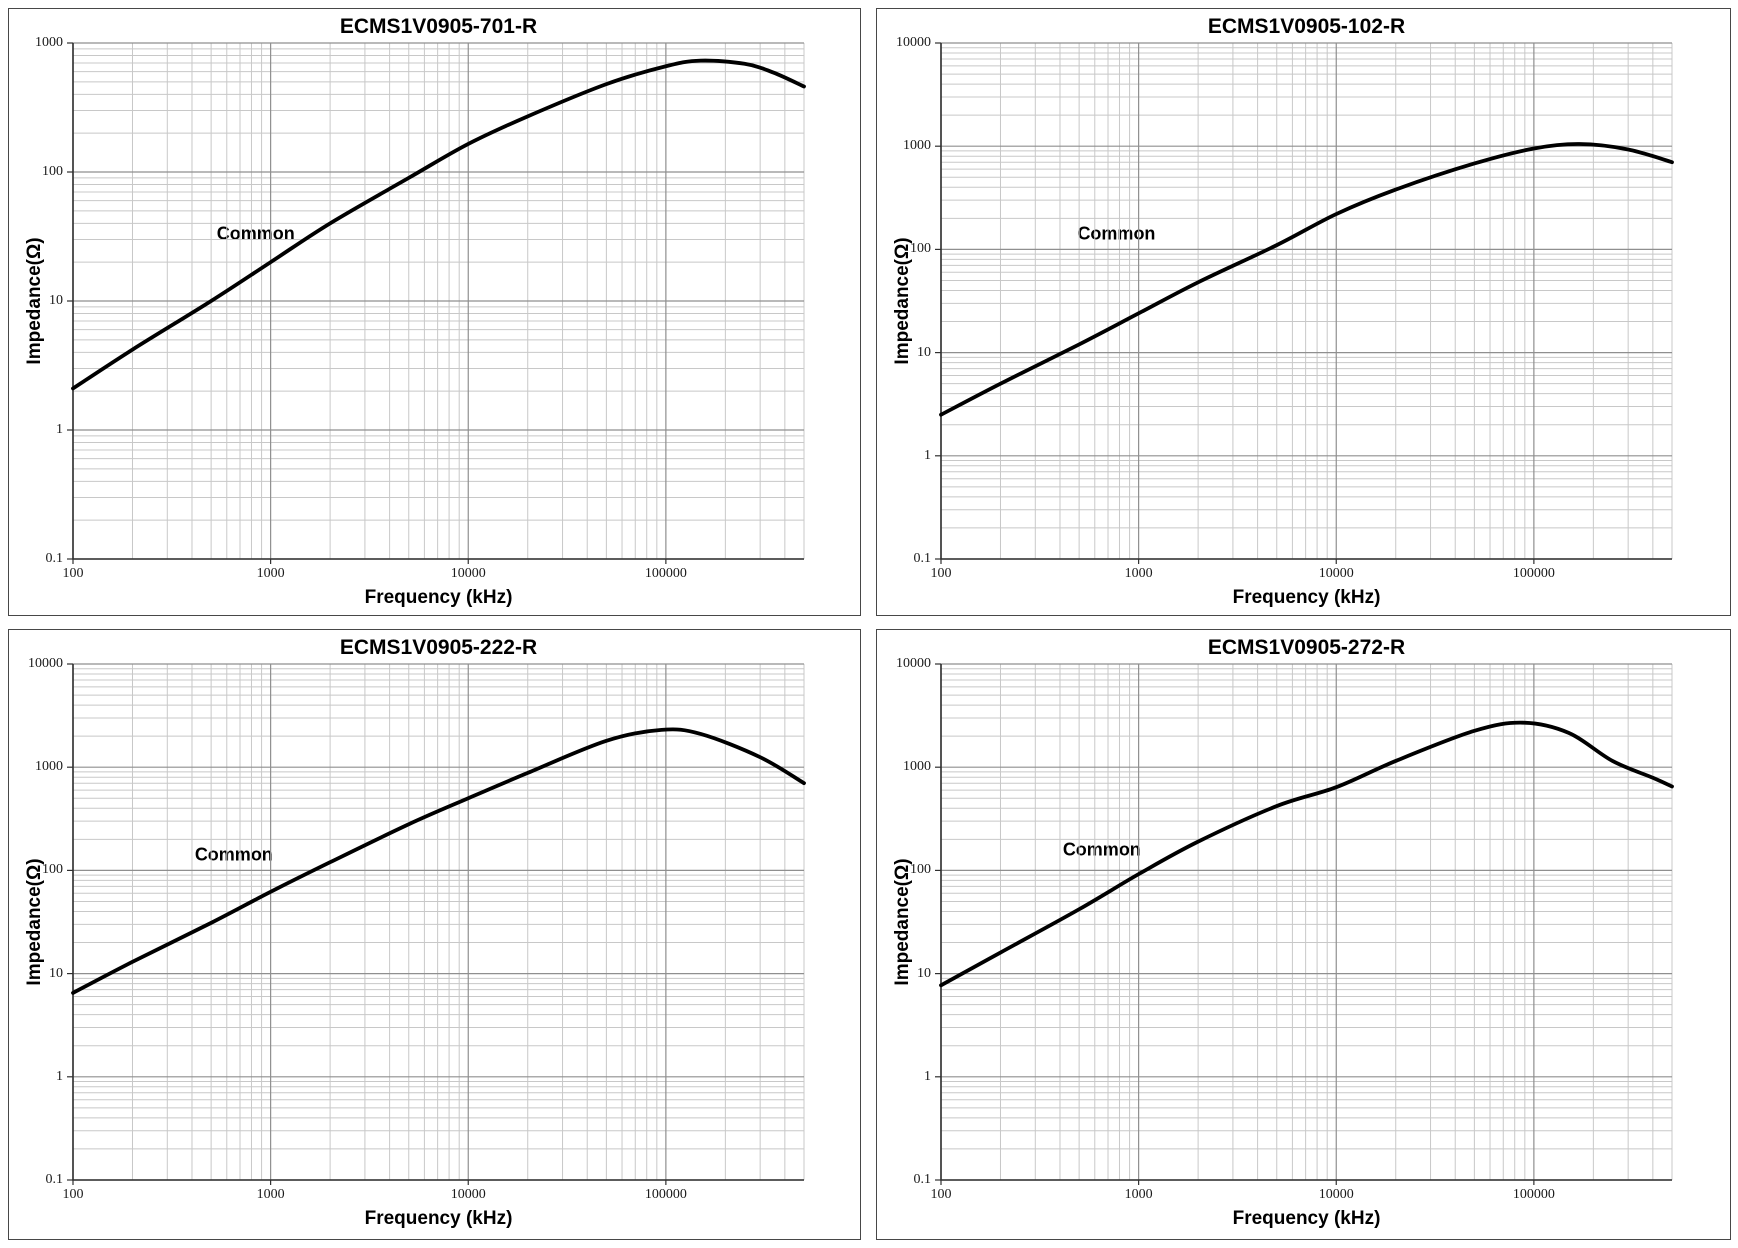  What do you see at coordinates (1306, 647) in the screenshot?
I see `chart-title: ECMS1V0905-272-R` at bounding box center [1306, 647].